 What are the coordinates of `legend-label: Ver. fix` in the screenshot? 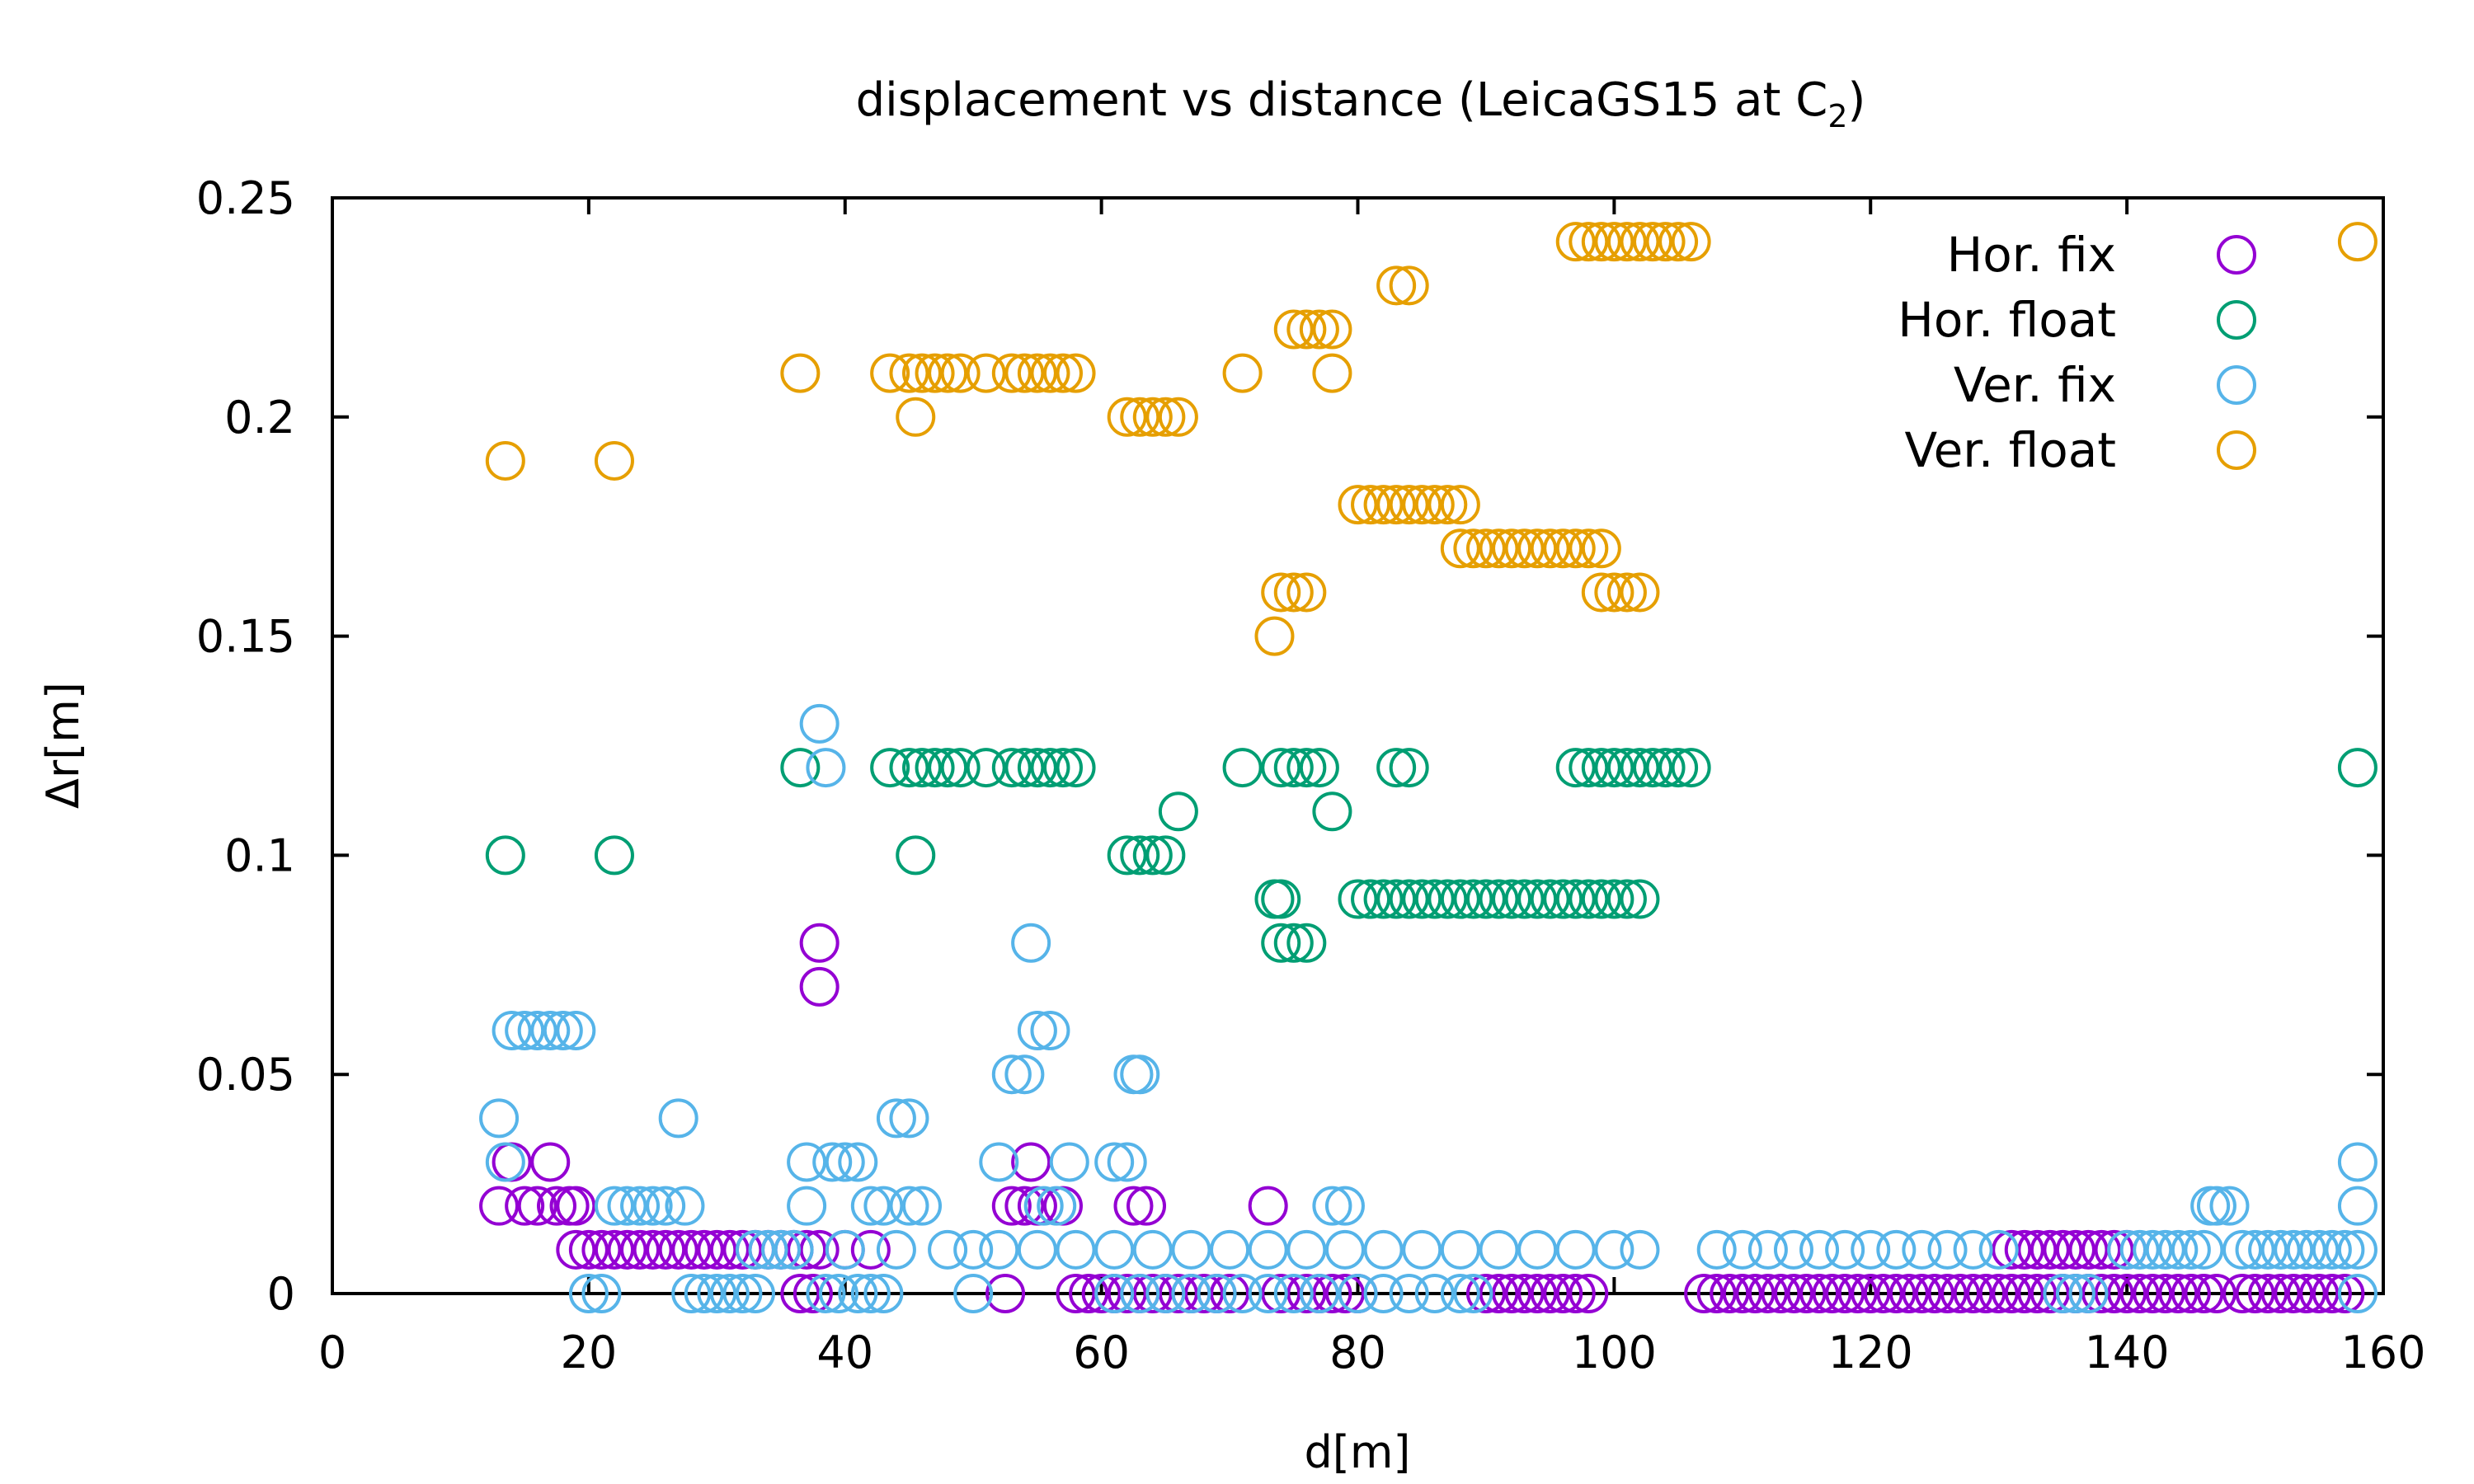 It's located at (2035, 385).